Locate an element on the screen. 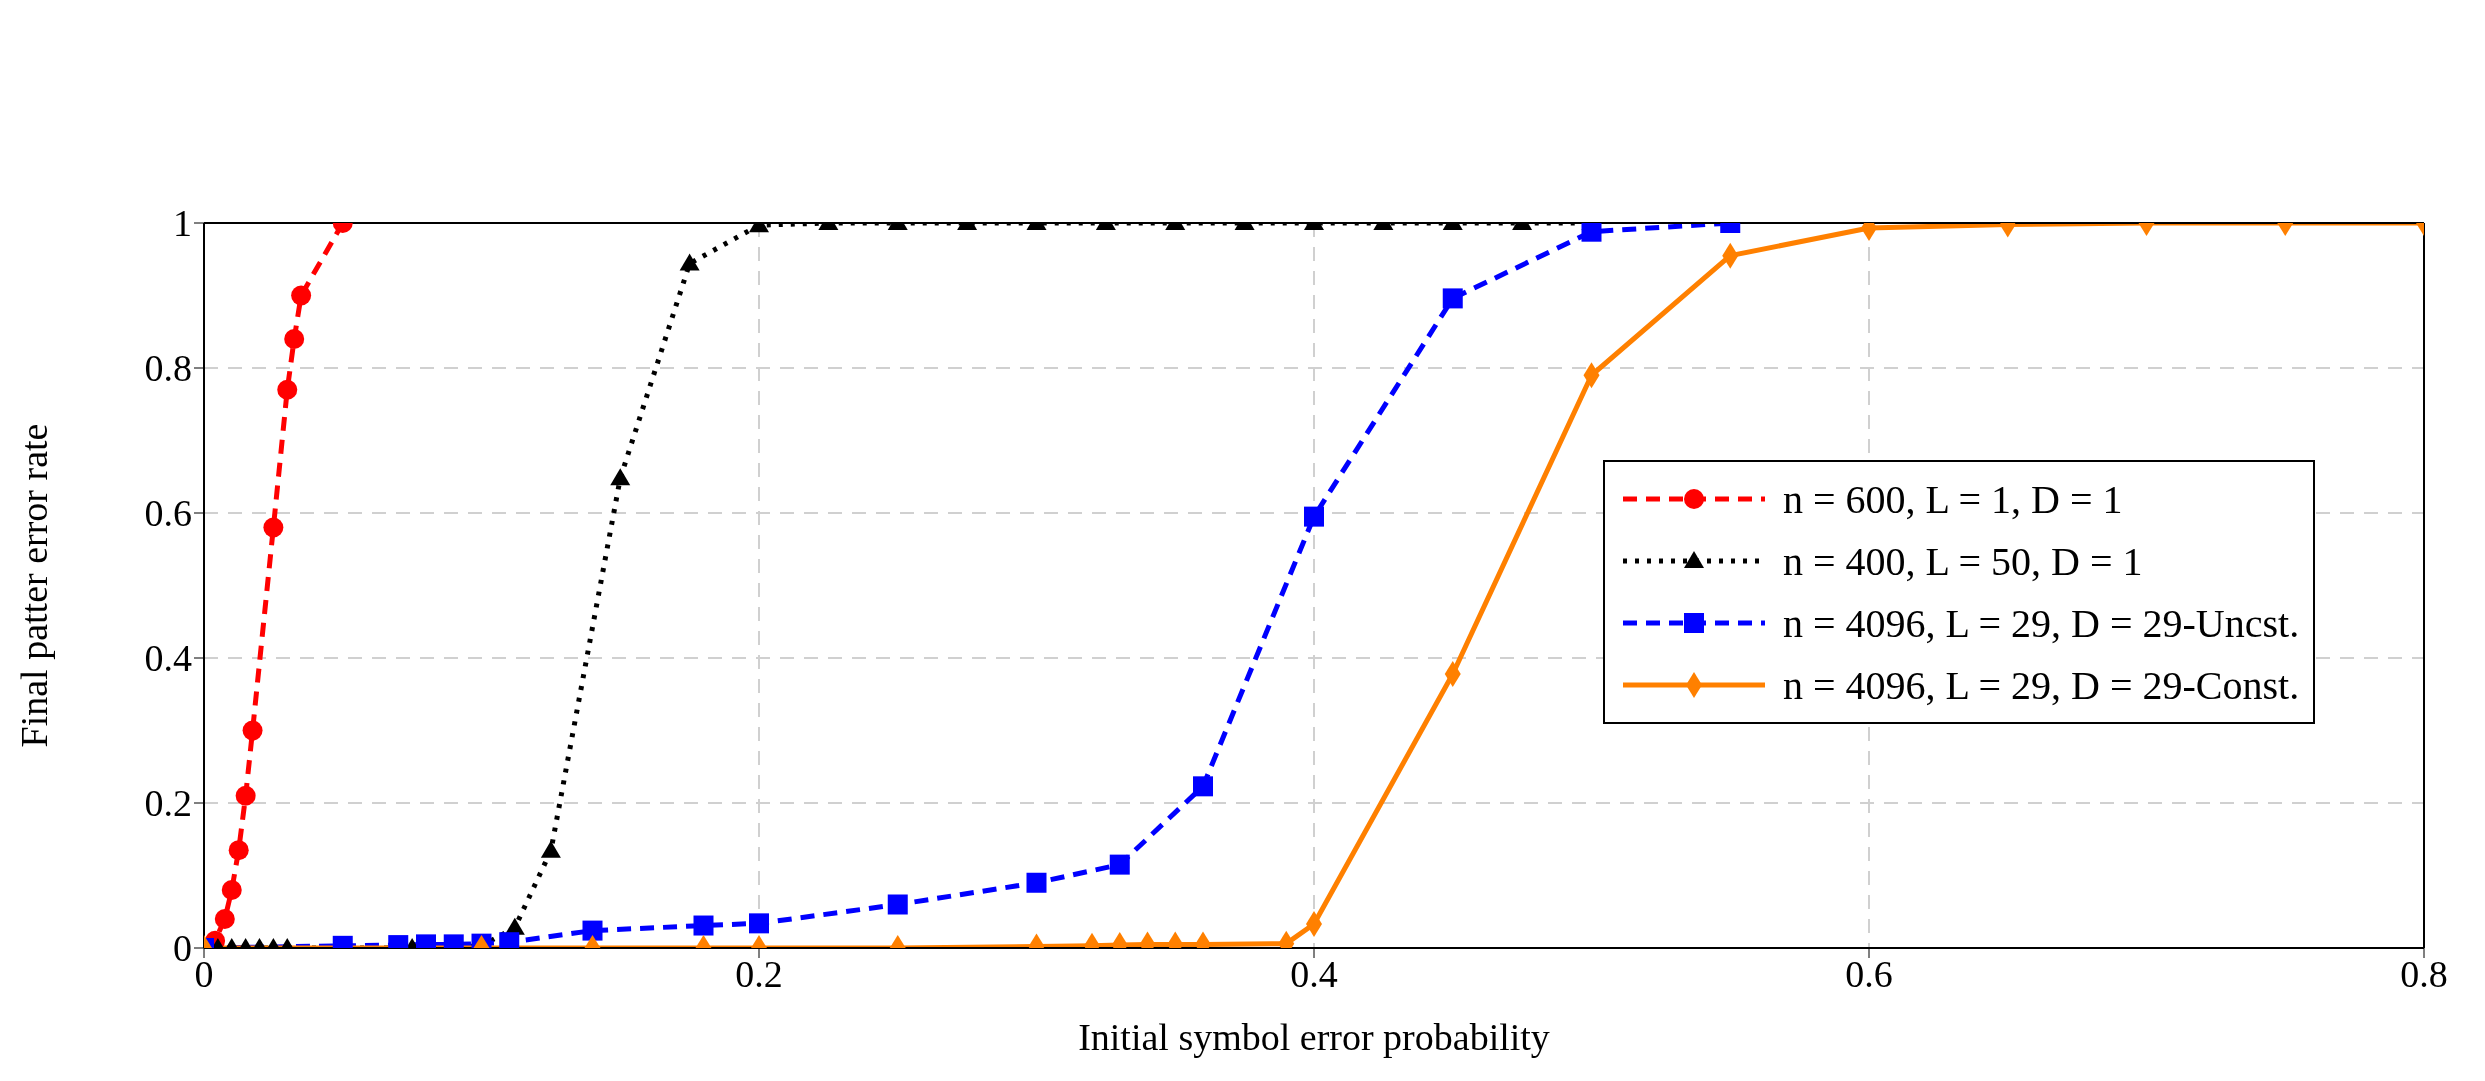 The image size is (2485, 1081). legend-label: n = 4096, L = 29, D = 29-Uncst. is located at coordinates (2041, 623).